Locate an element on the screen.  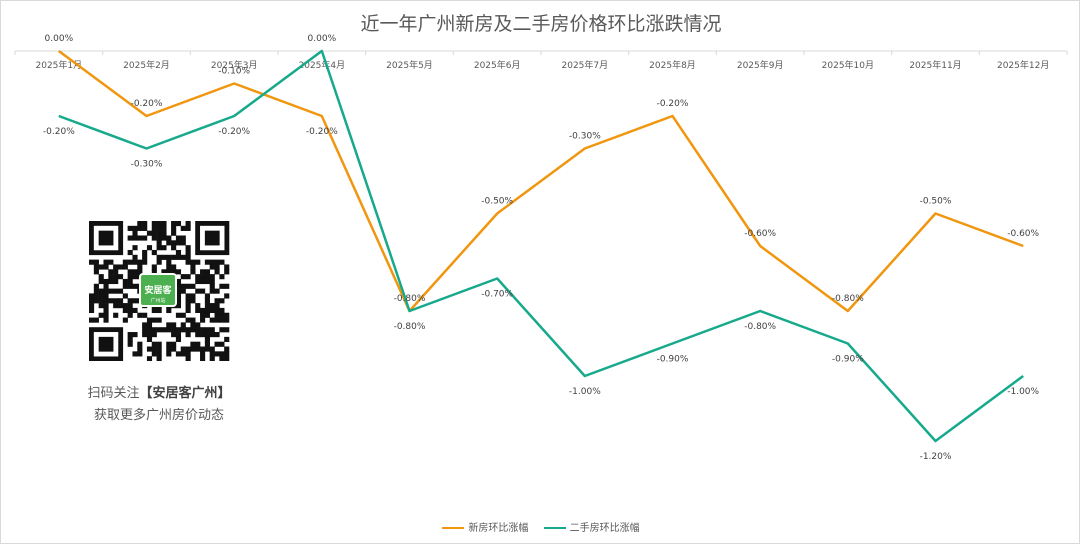
x-tick-label: 2025年4月 is located at coordinates (322, 65).